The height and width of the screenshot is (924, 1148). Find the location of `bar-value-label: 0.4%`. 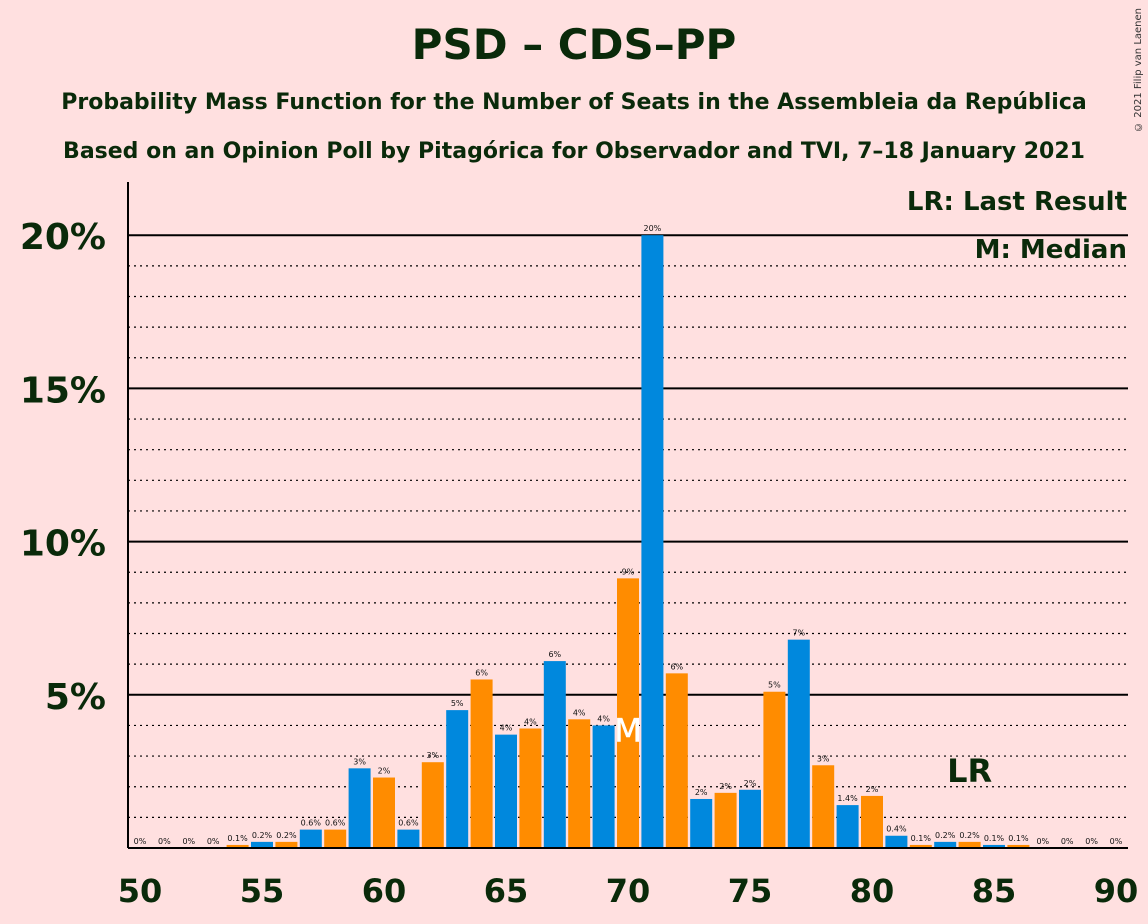

bar-value-label: 0.4% is located at coordinates (896, 829).